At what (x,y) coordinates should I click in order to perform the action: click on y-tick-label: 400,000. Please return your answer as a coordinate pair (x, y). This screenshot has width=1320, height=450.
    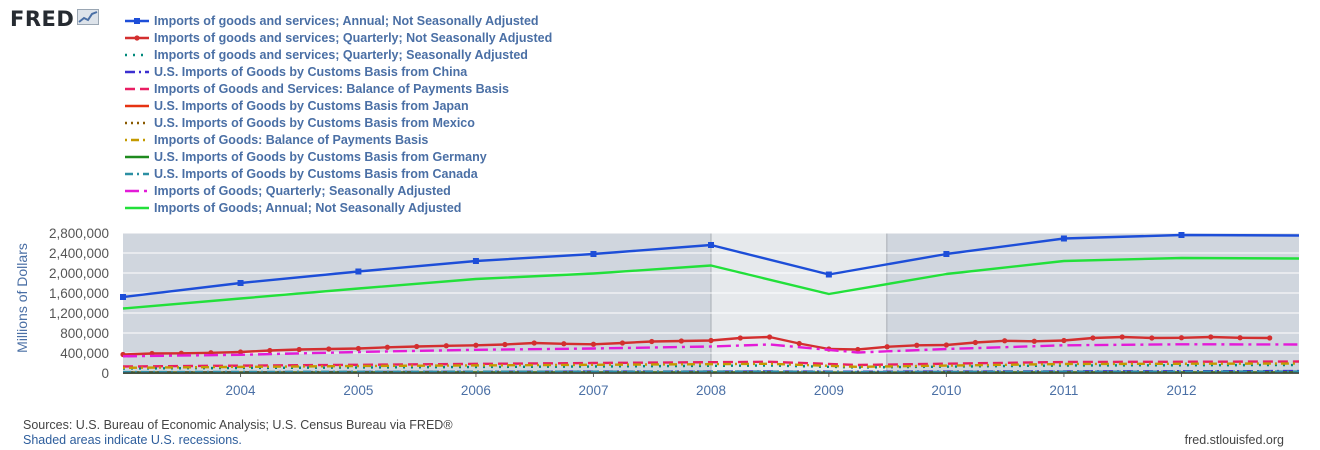
    Looking at the image, I should click on (84, 353).